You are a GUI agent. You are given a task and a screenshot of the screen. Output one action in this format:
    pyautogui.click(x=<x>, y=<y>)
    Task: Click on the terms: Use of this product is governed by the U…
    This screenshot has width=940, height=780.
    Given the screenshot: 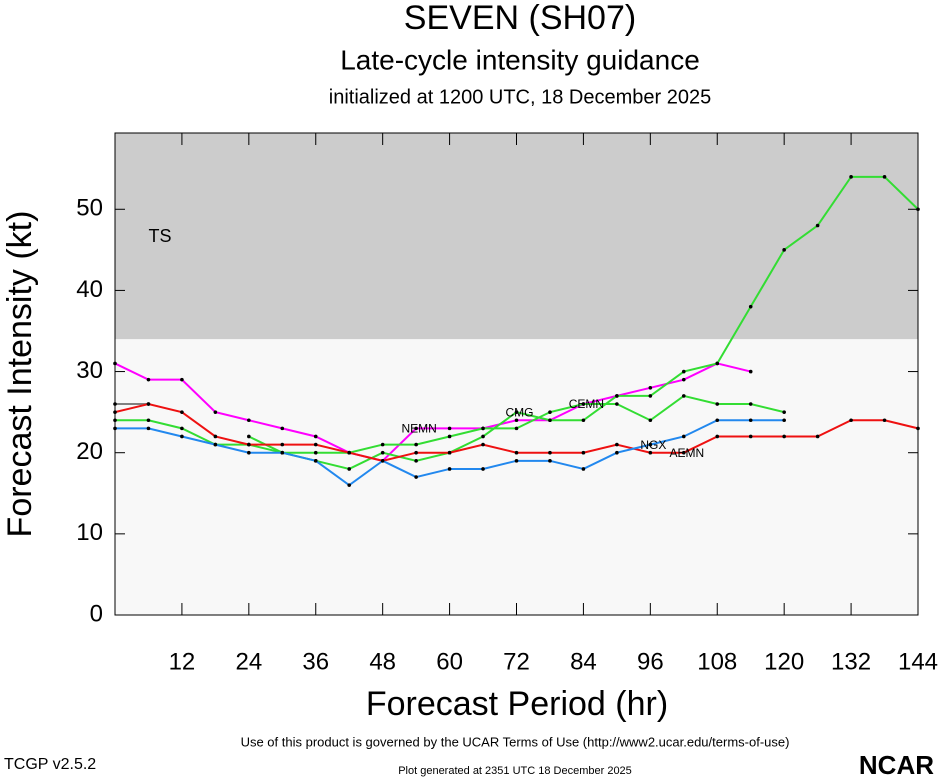 What is the action you would take?
    pyautogui.click(x=515, y=741)
    